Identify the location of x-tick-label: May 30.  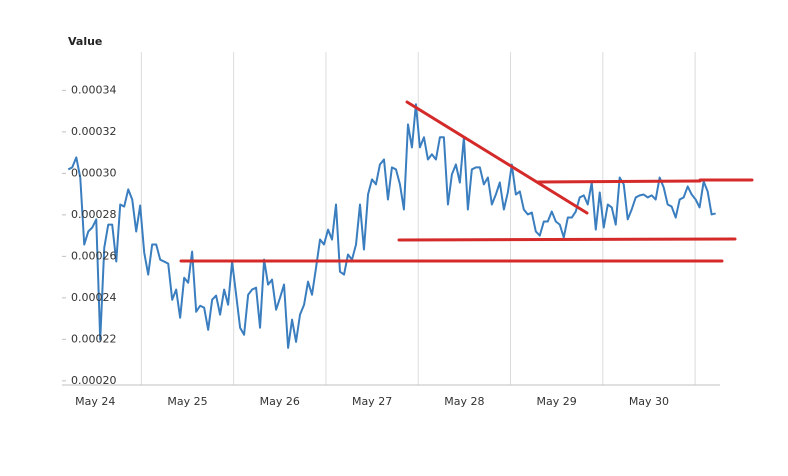
(649, 401).